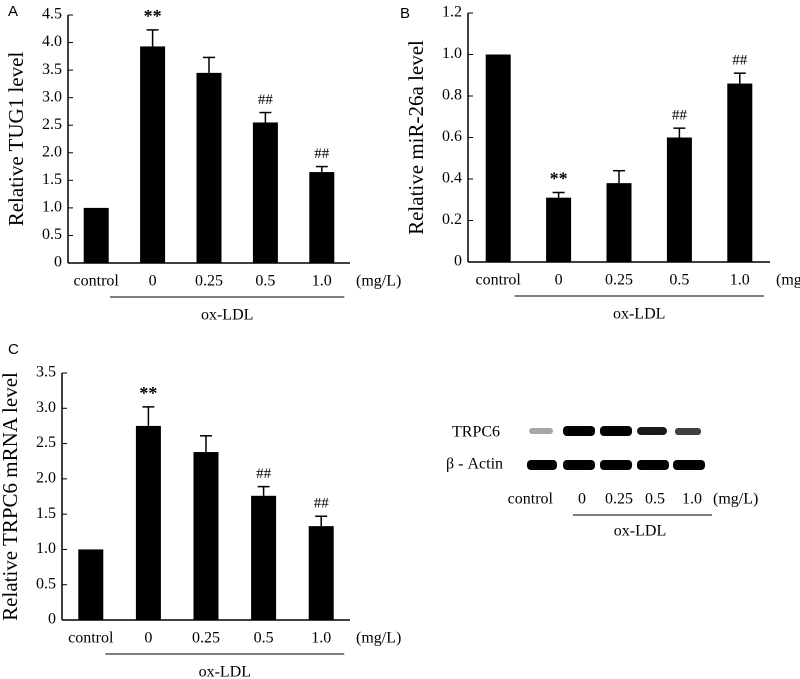 This screenshot has width=800, height=679. Describe the element at coordinates (531, 499) in the screenshot. I see `lane-label: control` at that location.